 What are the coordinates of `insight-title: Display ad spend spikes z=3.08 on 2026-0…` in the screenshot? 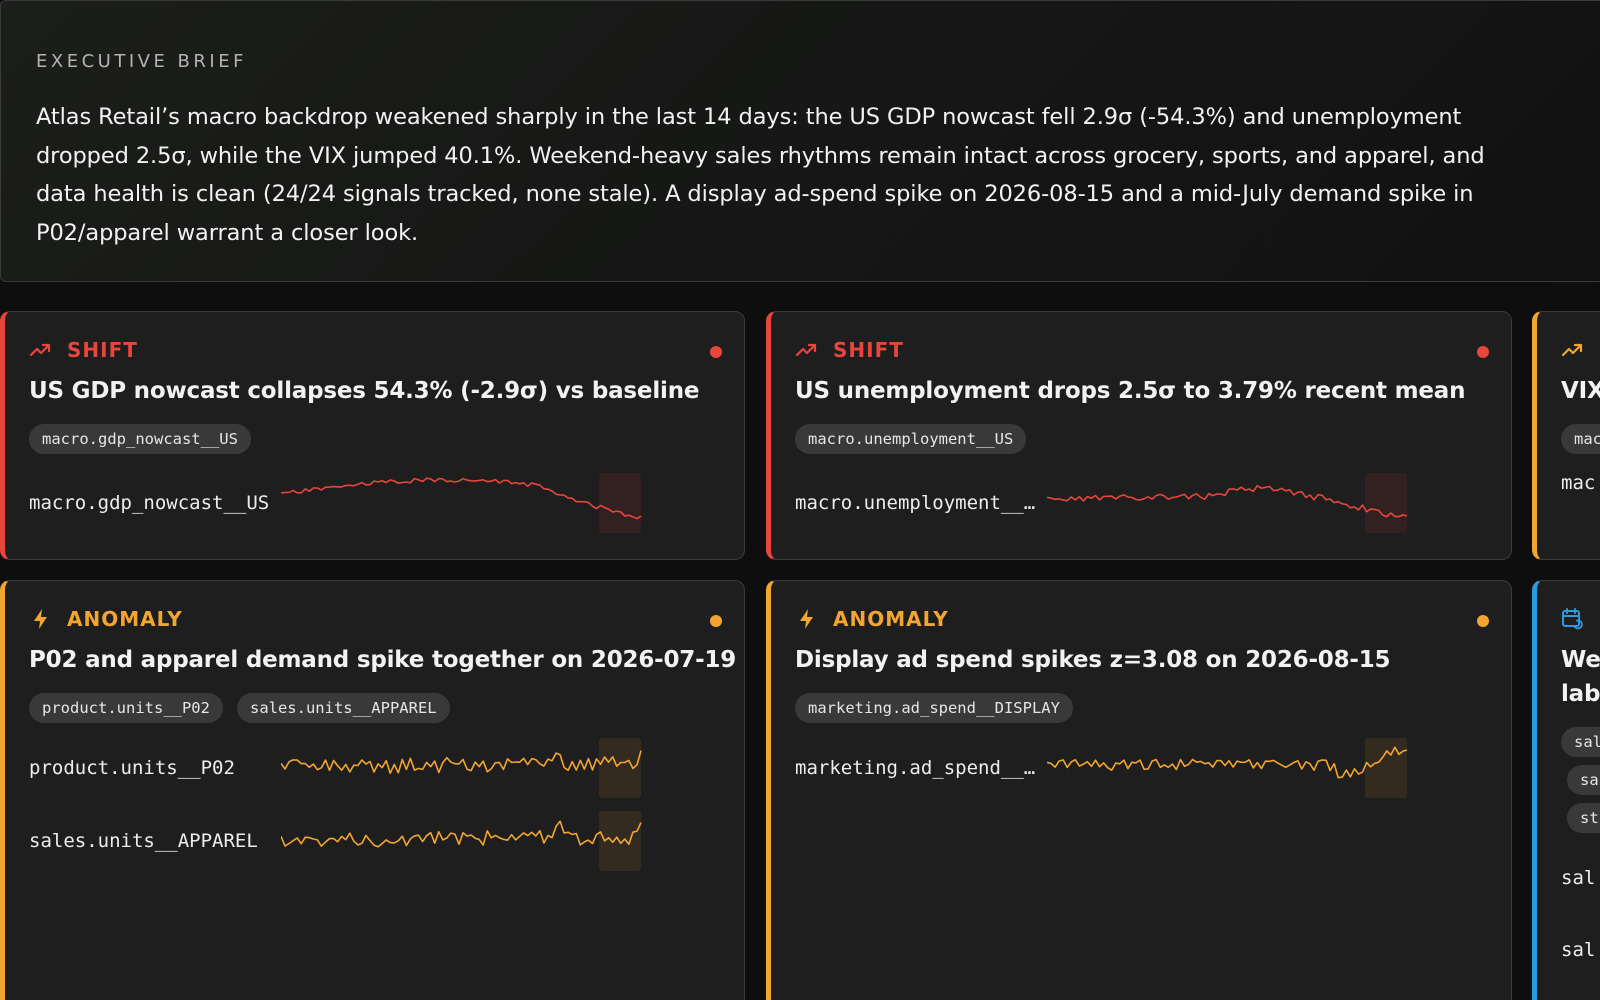 It's located at (1093, 660).